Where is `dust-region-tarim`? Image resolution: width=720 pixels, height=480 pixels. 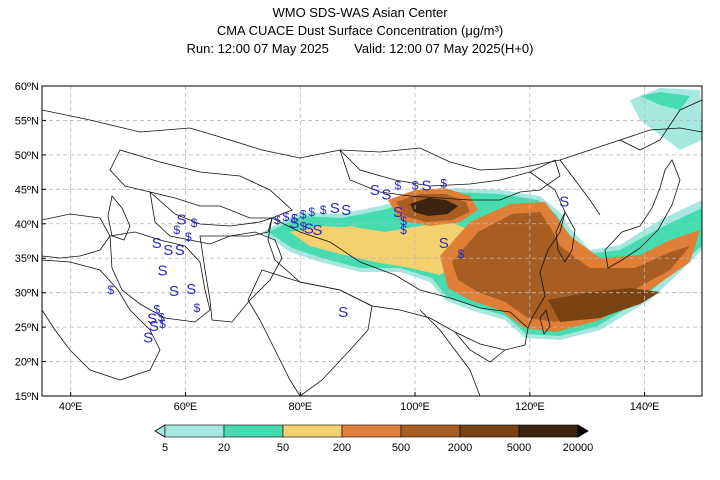
dust-region-tarim is located at coordinates (347, 235).